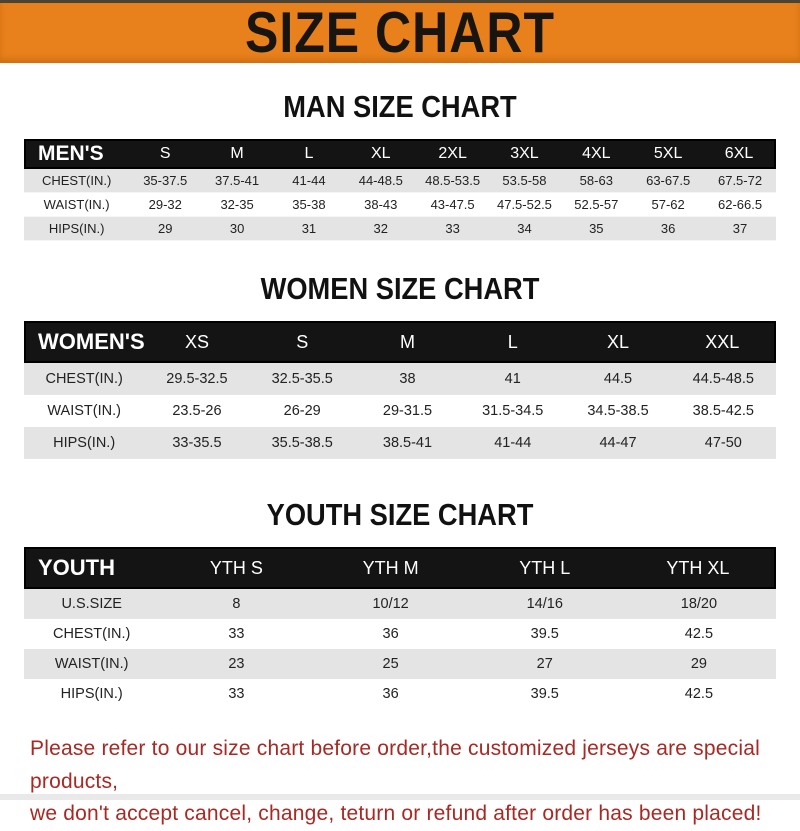 The image size is (800, 831). Describe the element at coordinates (400, 106) in the screenshot. I see `man-section-heading: MAN SIZE CHART` at that location.